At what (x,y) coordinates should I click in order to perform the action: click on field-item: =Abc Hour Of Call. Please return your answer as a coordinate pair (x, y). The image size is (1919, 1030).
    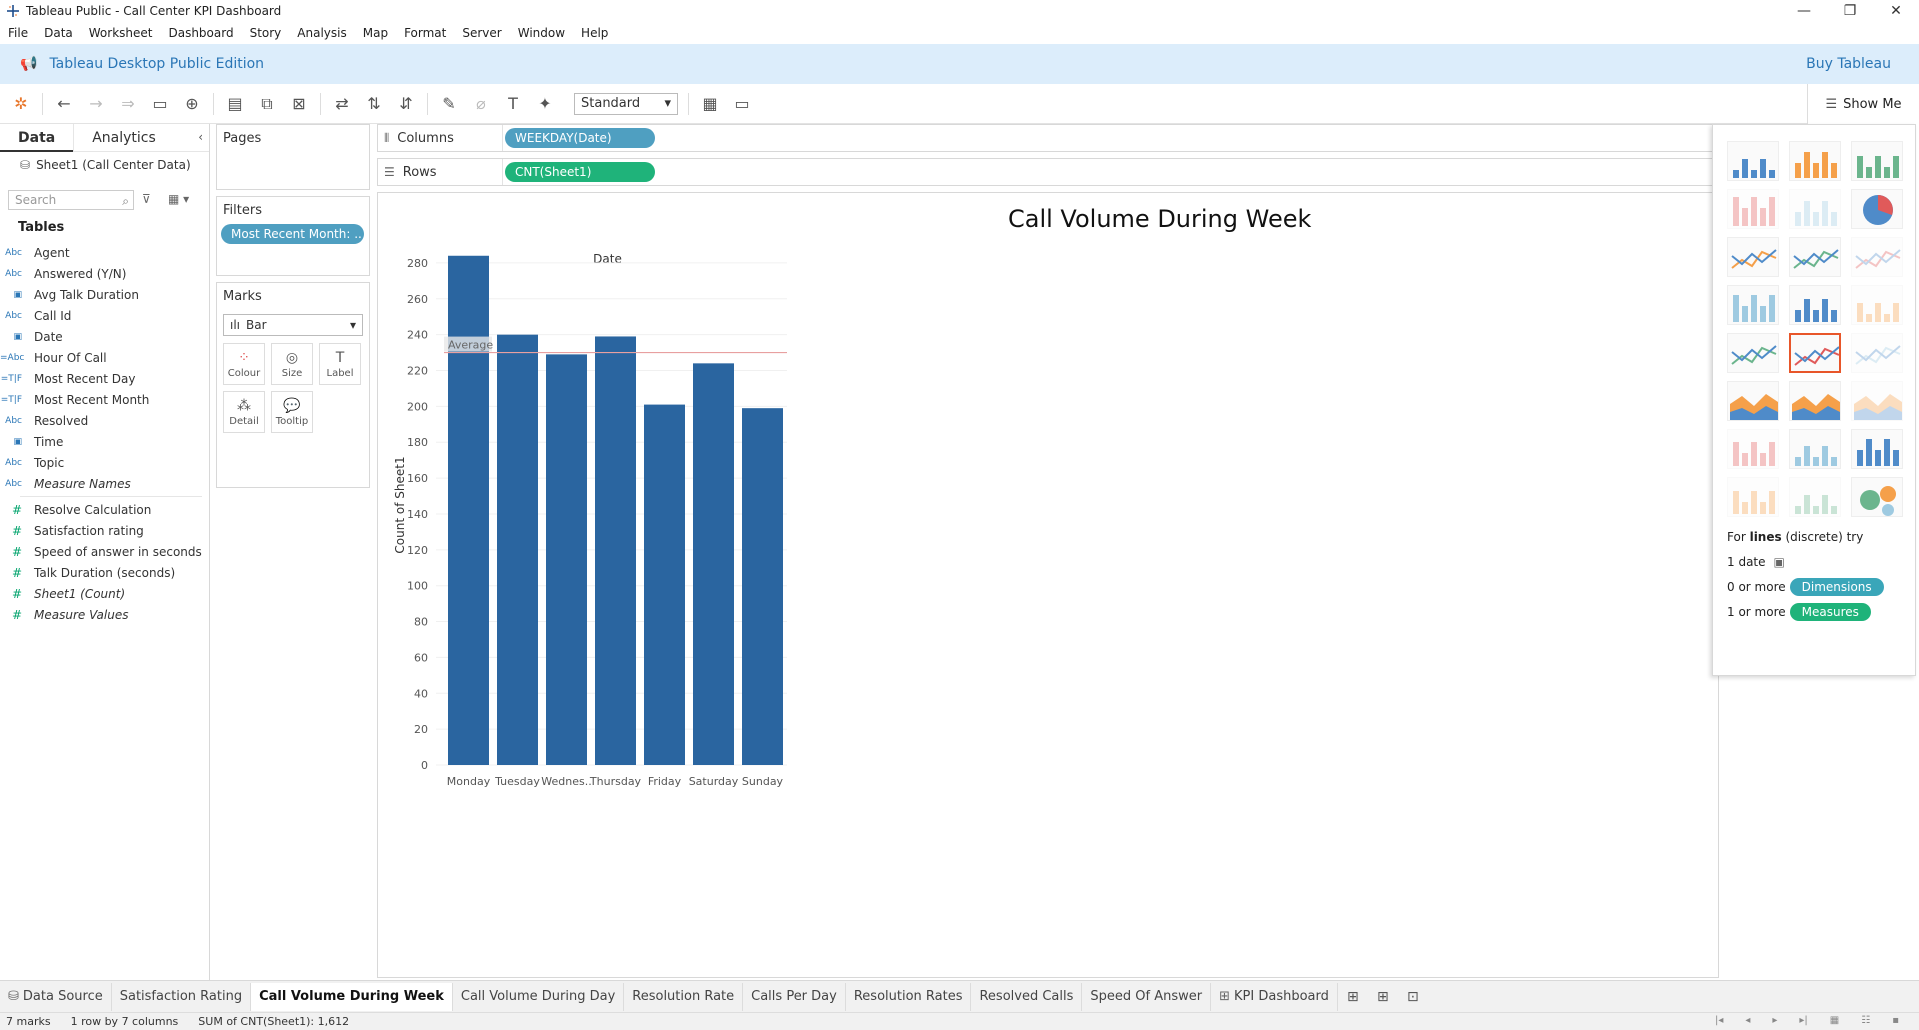
    Looking at the image, I should click on (105, 357).